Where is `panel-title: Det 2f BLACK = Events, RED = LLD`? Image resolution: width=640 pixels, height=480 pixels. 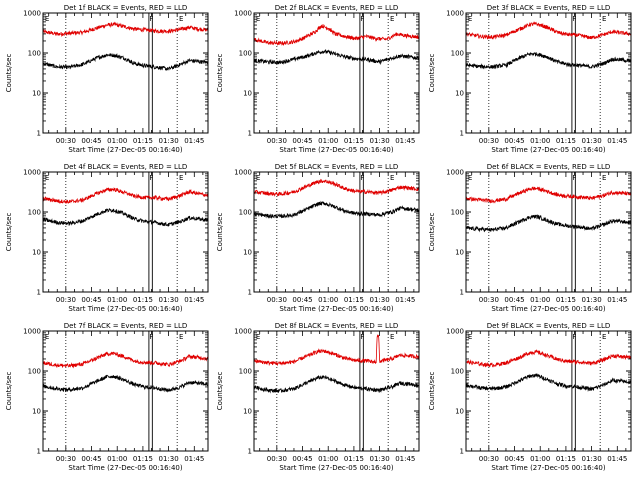 panel-title: Det 2f BLACK = Events, RED = LLD is located at coordinates (336, 8).